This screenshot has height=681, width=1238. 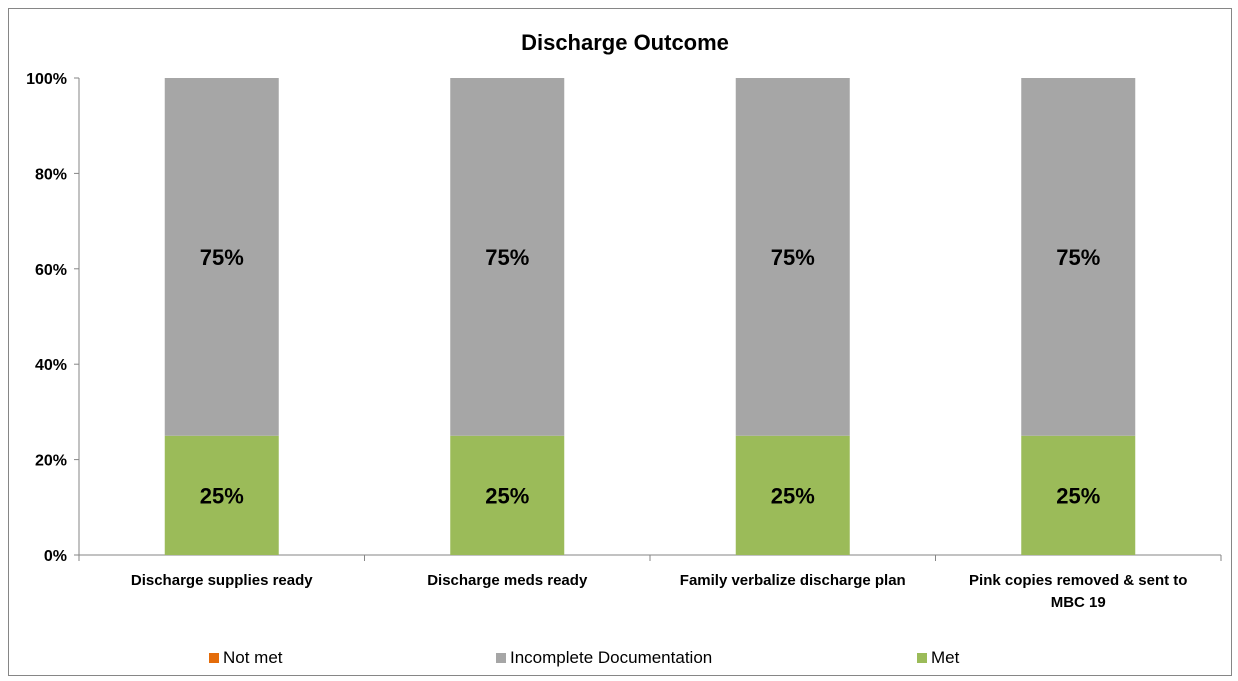 What do you see at coordinates (1078, 602) in the screenshot?
I see `x-category-label: MBC 19` at bounding box center [1078, 602].